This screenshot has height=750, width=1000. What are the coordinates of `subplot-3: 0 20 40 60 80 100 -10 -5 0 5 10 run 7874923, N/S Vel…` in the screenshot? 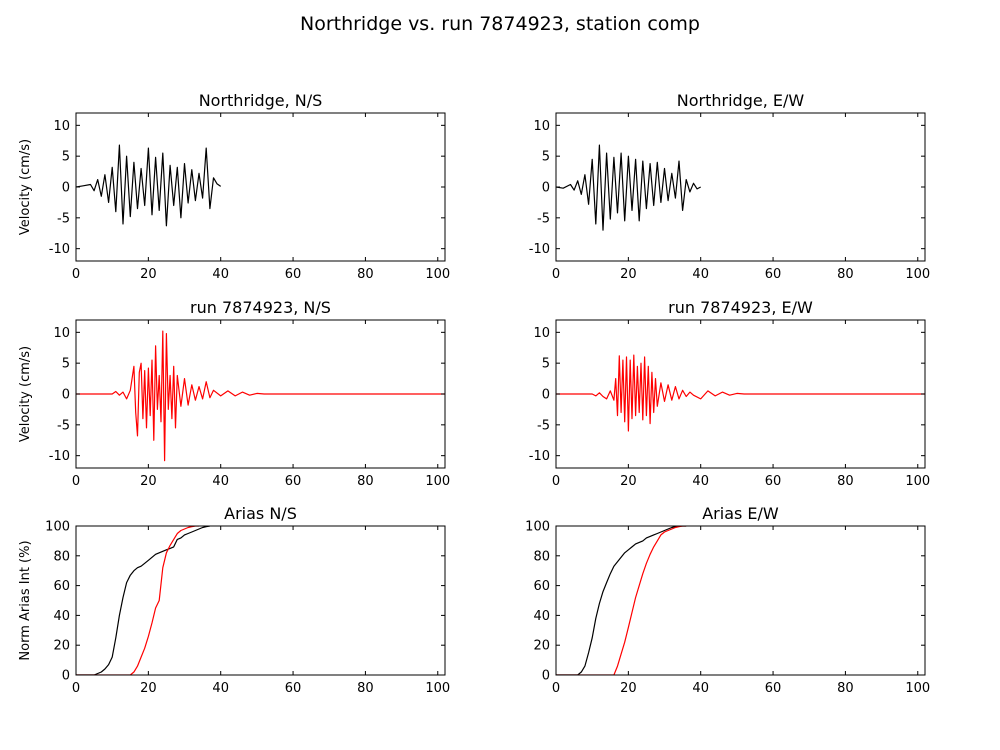 It's located at (234, 393).